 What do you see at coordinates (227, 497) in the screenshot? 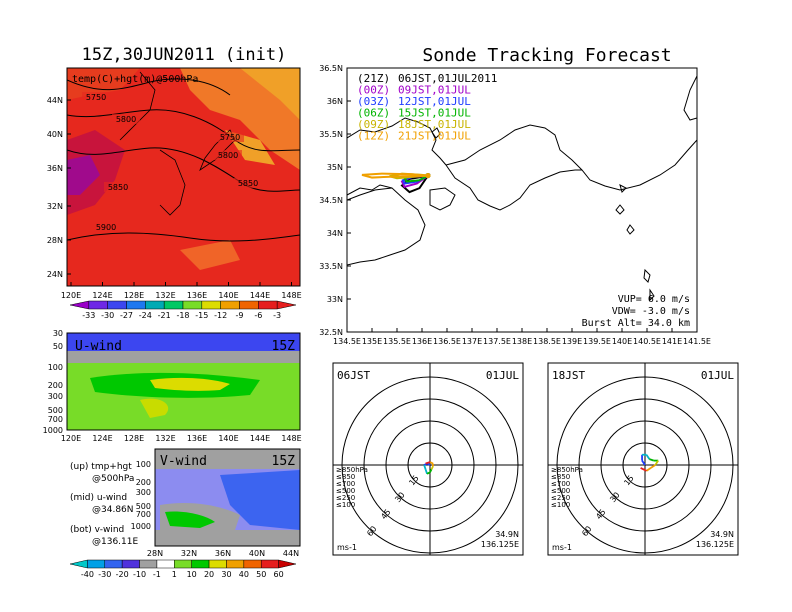
I see `v-wind-section` at bounding box center [227, 497].